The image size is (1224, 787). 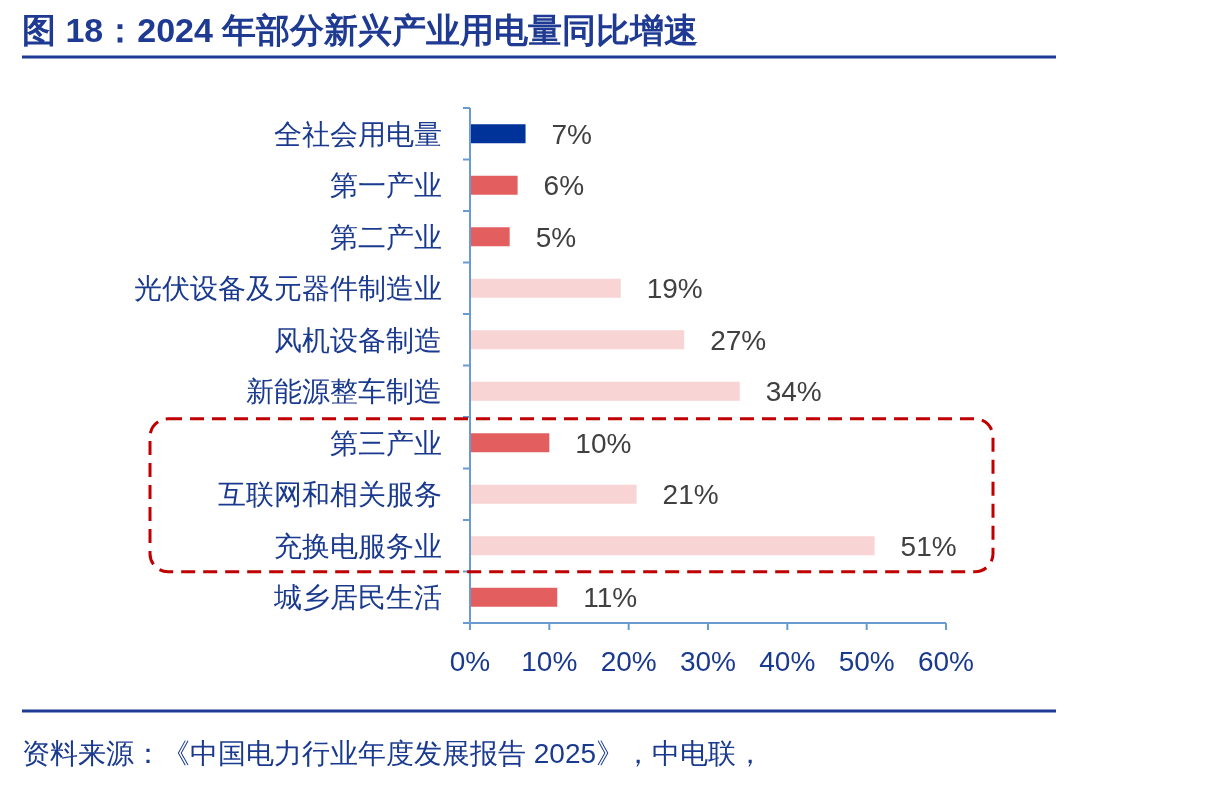 What do you see at coordinates (386, 186) in the screenshot?
I see `y-tick-label: 第一产业` at bounding box center [386, 186].